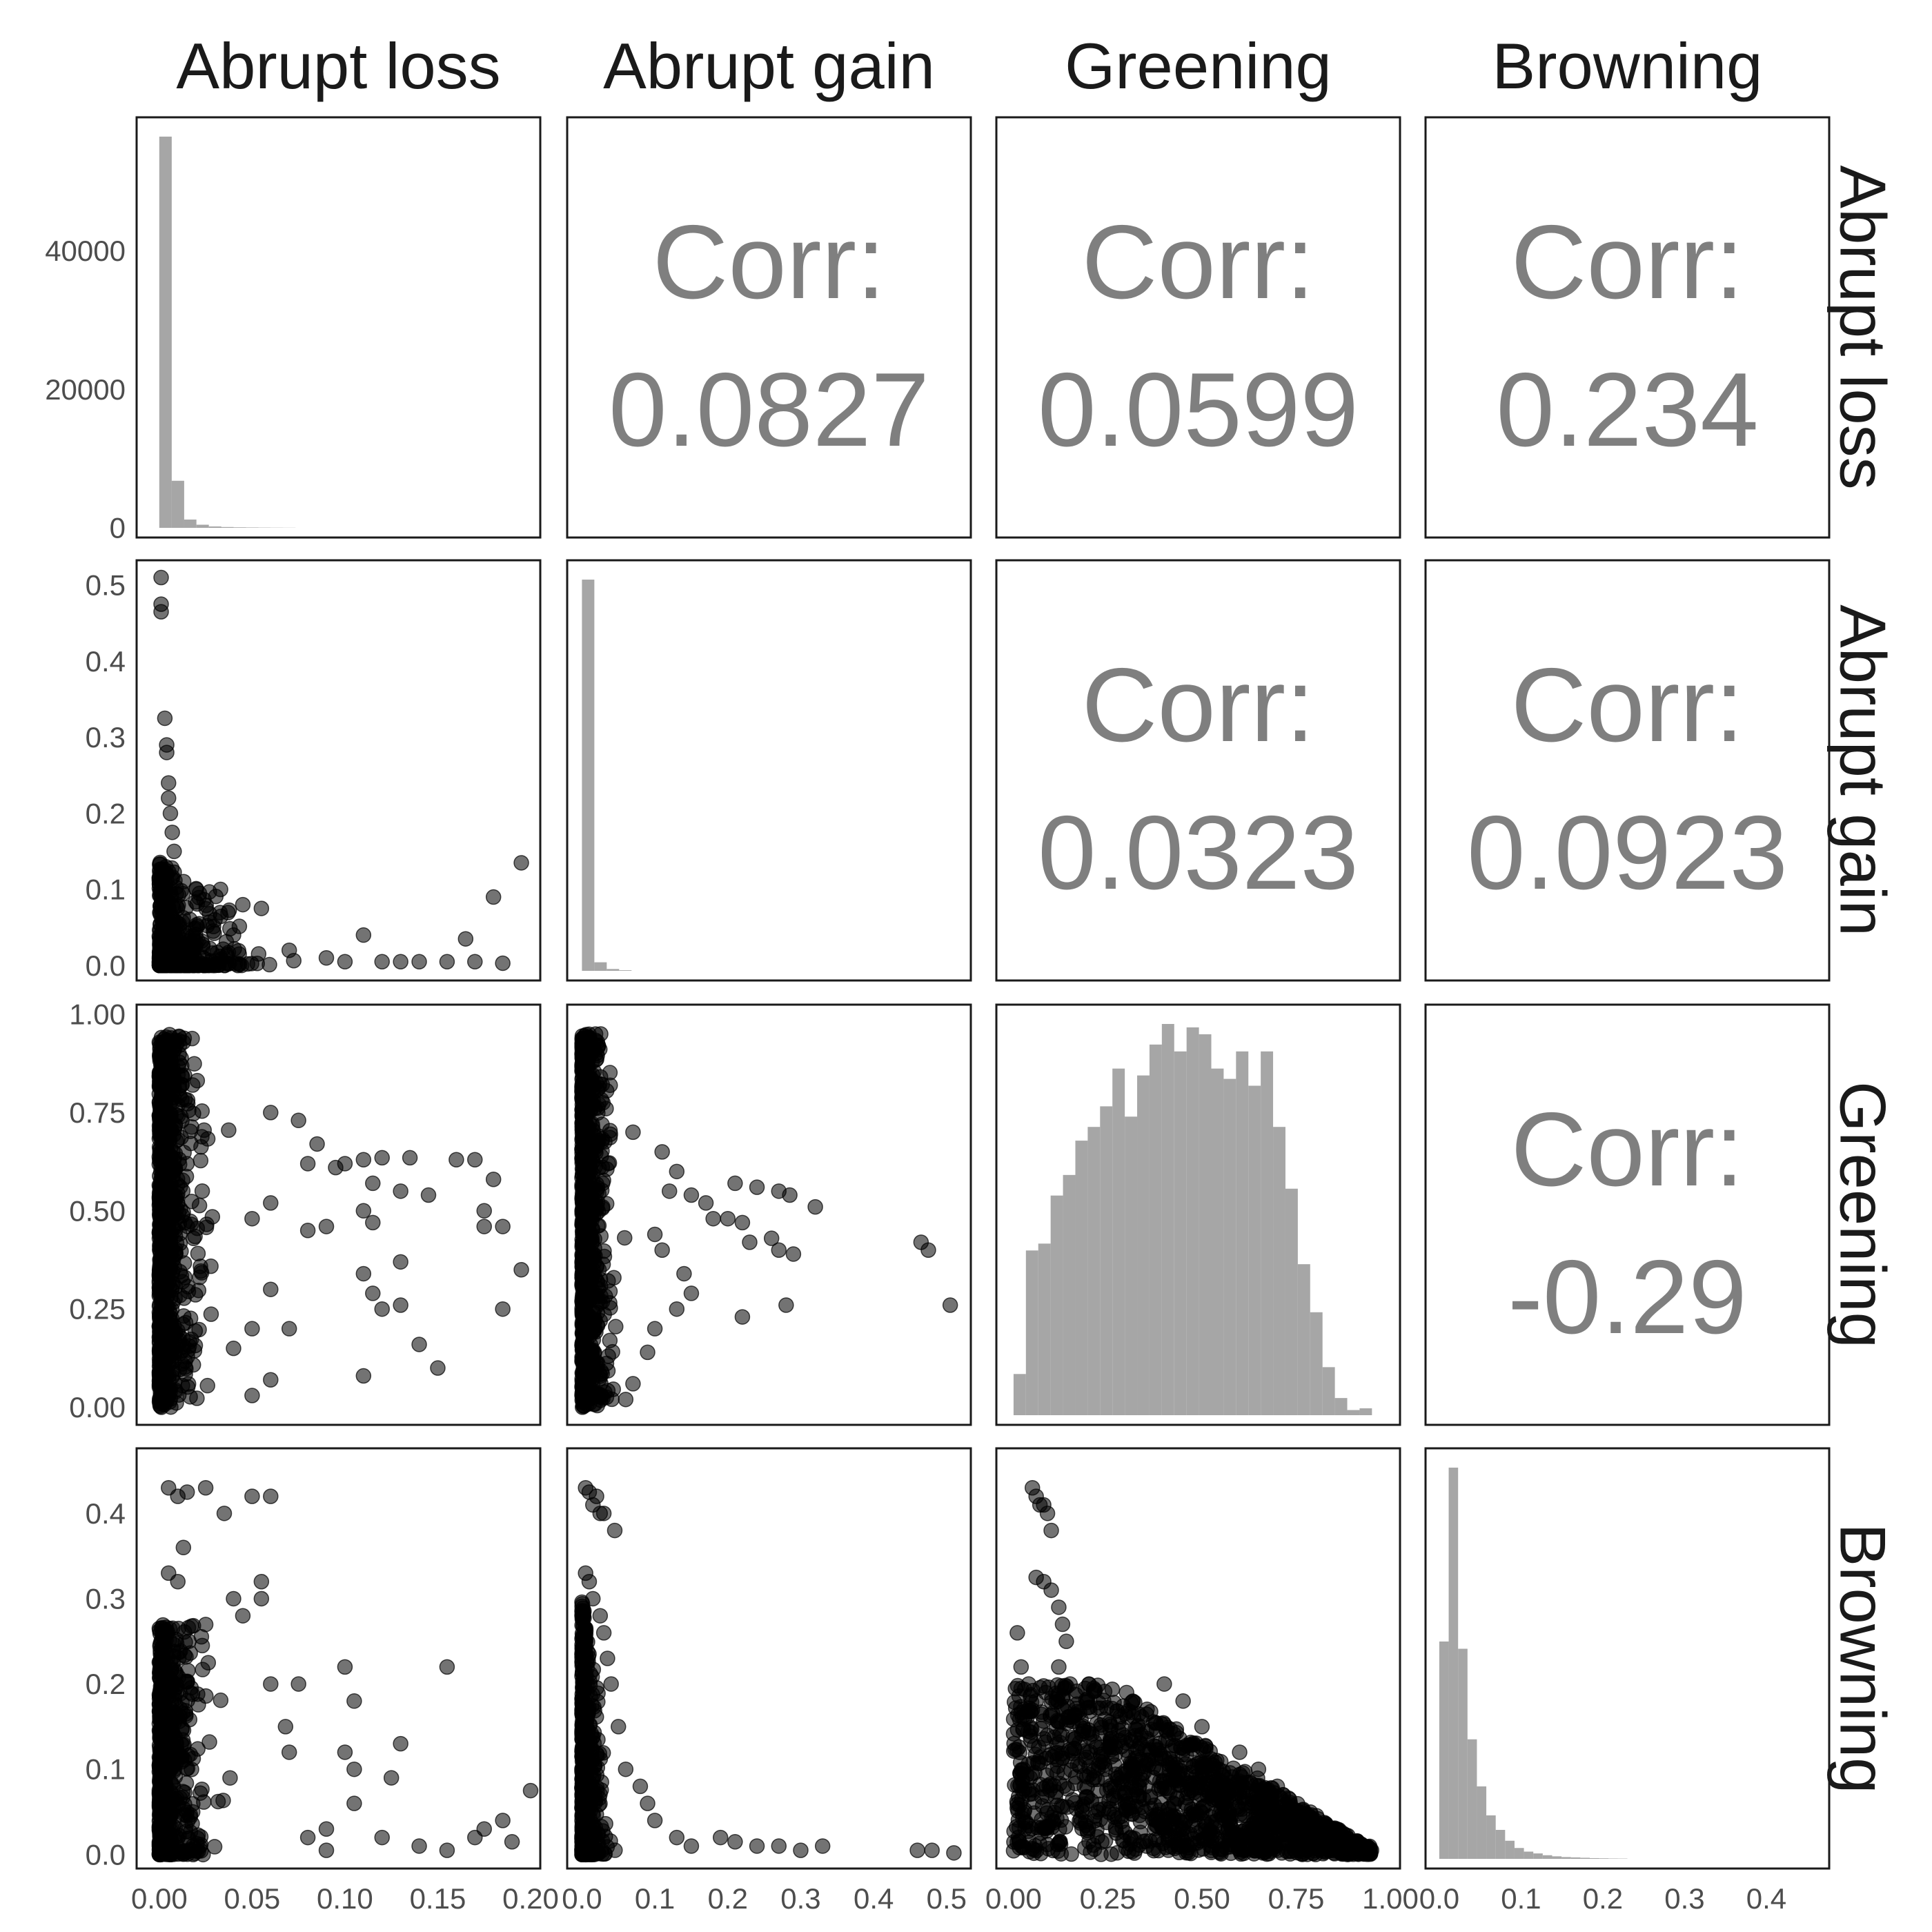 The width and height of the screenshot is (1932, 1932). Describe the element at coordinates (1627, 770) in the screenshot. I see `panel-bg-abrupt-gain-browning` at that location.